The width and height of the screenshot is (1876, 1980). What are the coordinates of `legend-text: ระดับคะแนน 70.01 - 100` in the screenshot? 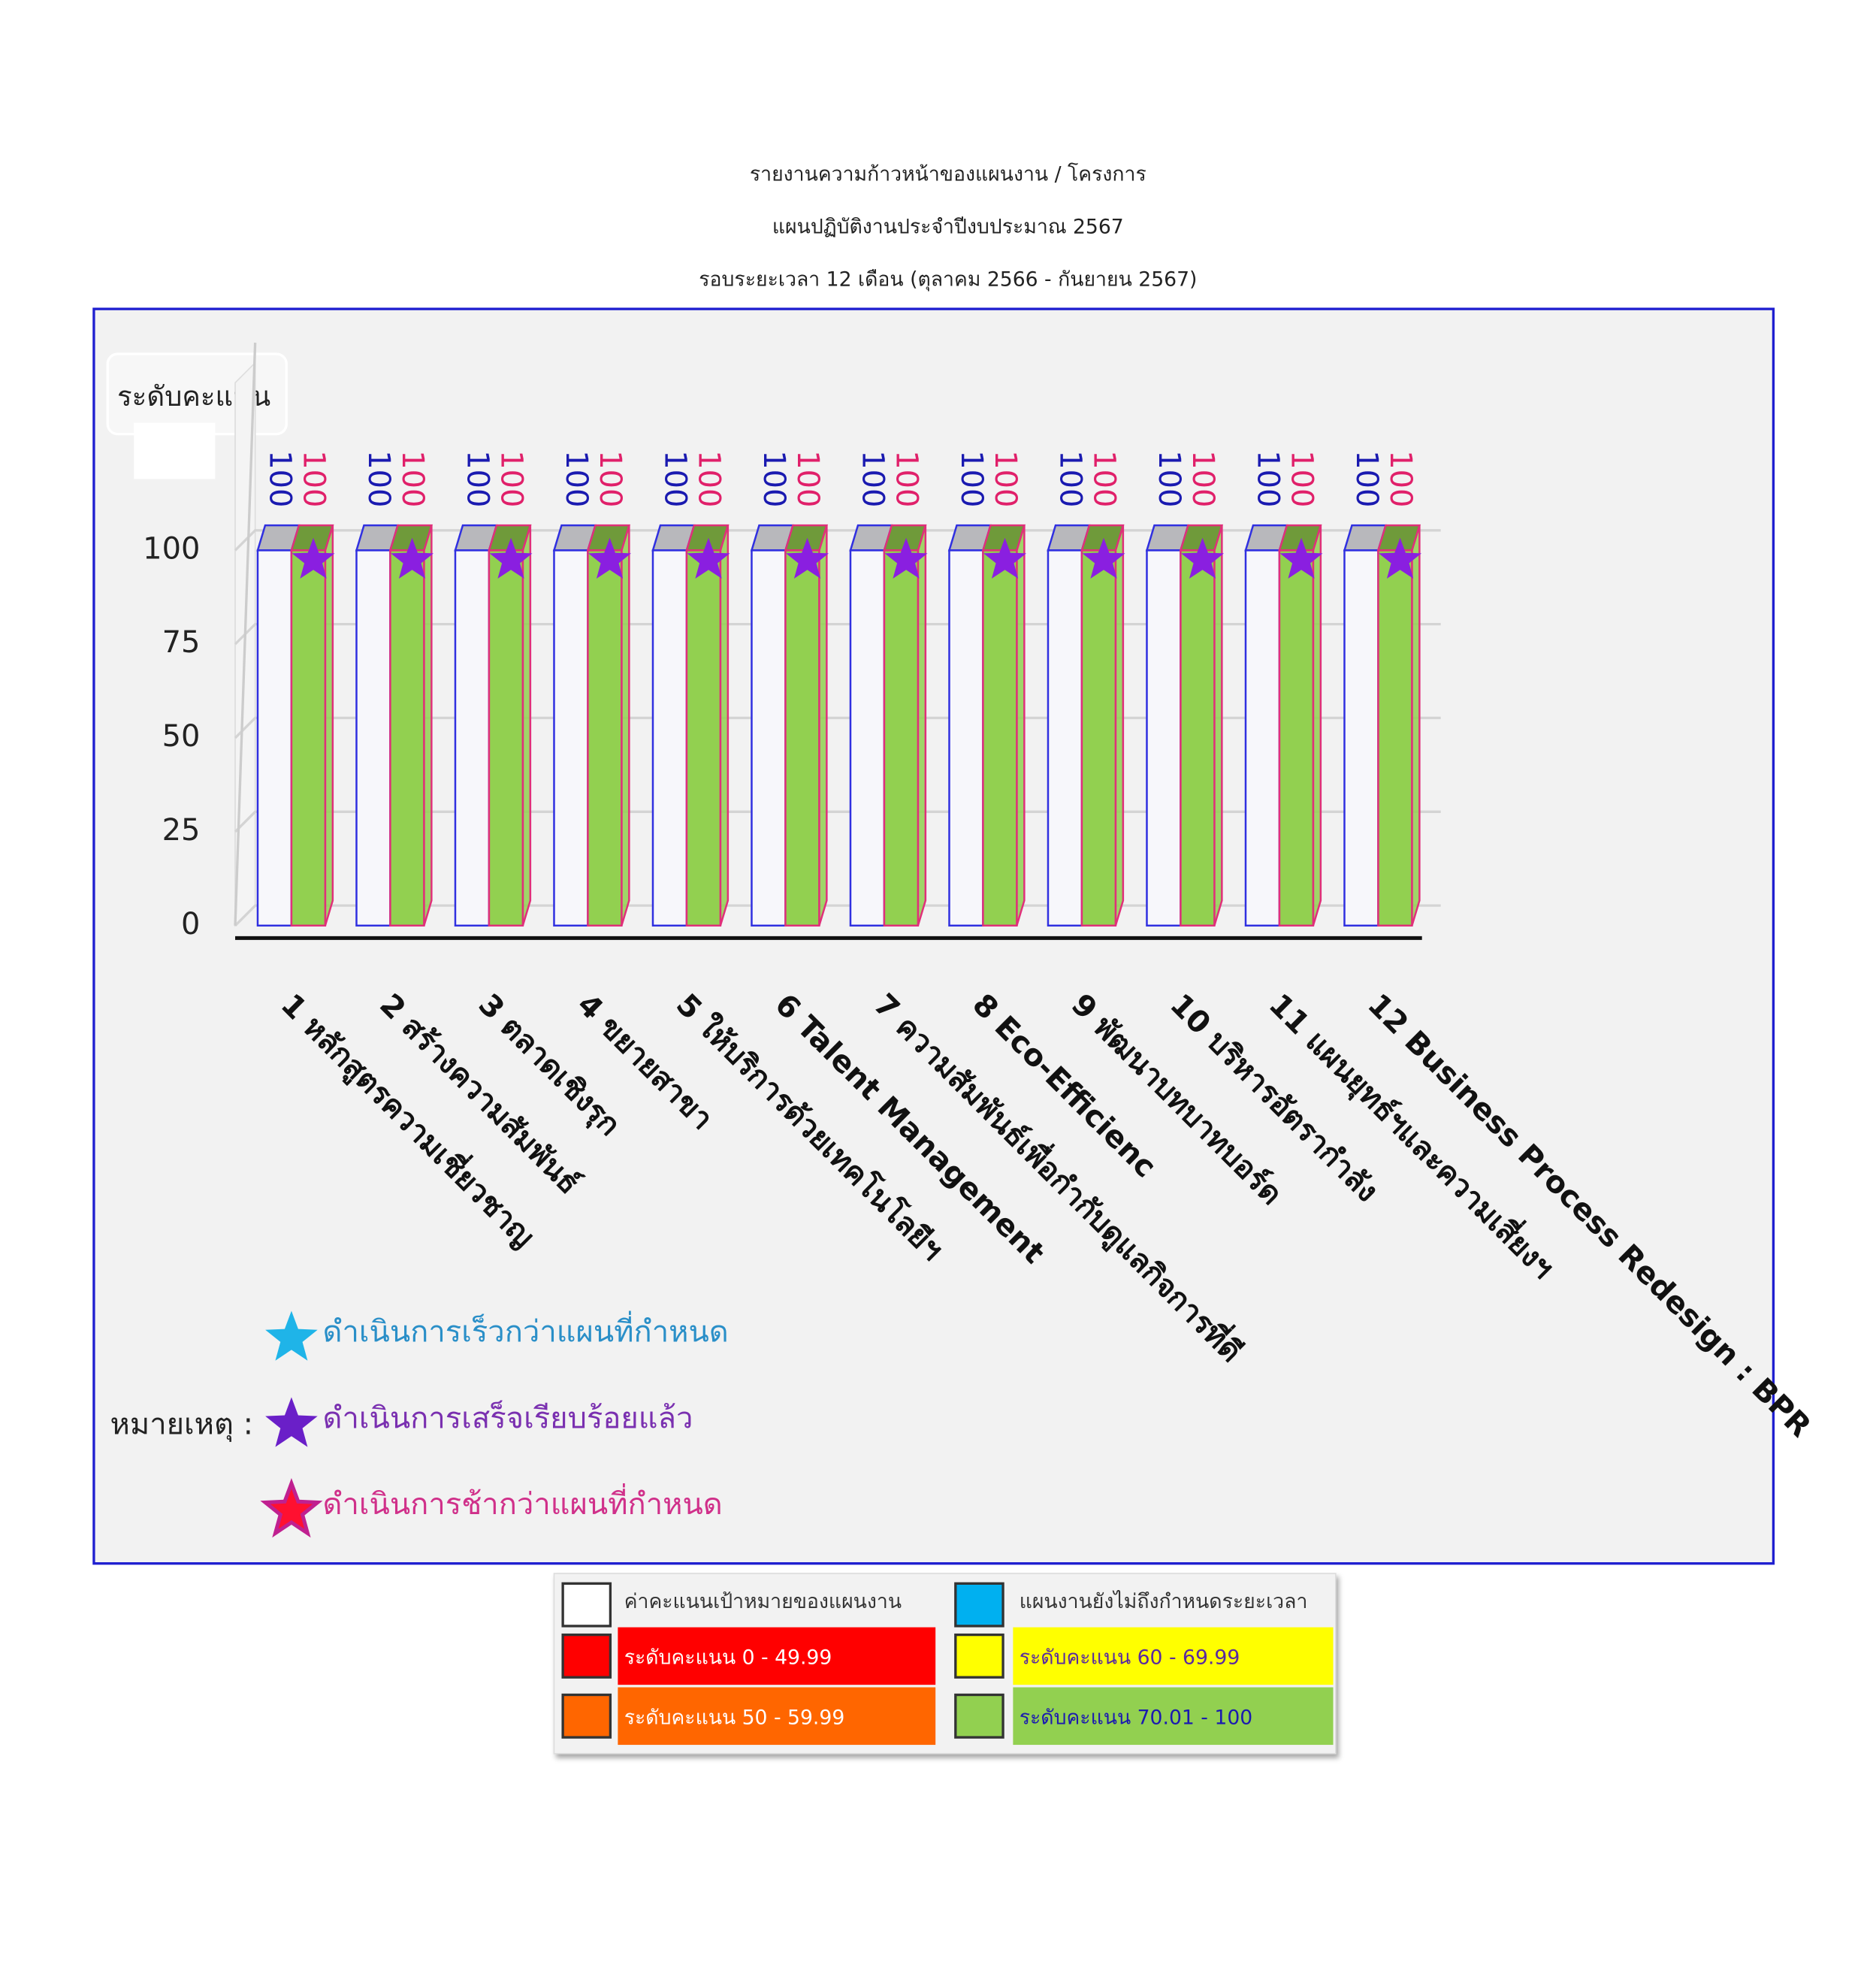 It's located at (1136, 1718).